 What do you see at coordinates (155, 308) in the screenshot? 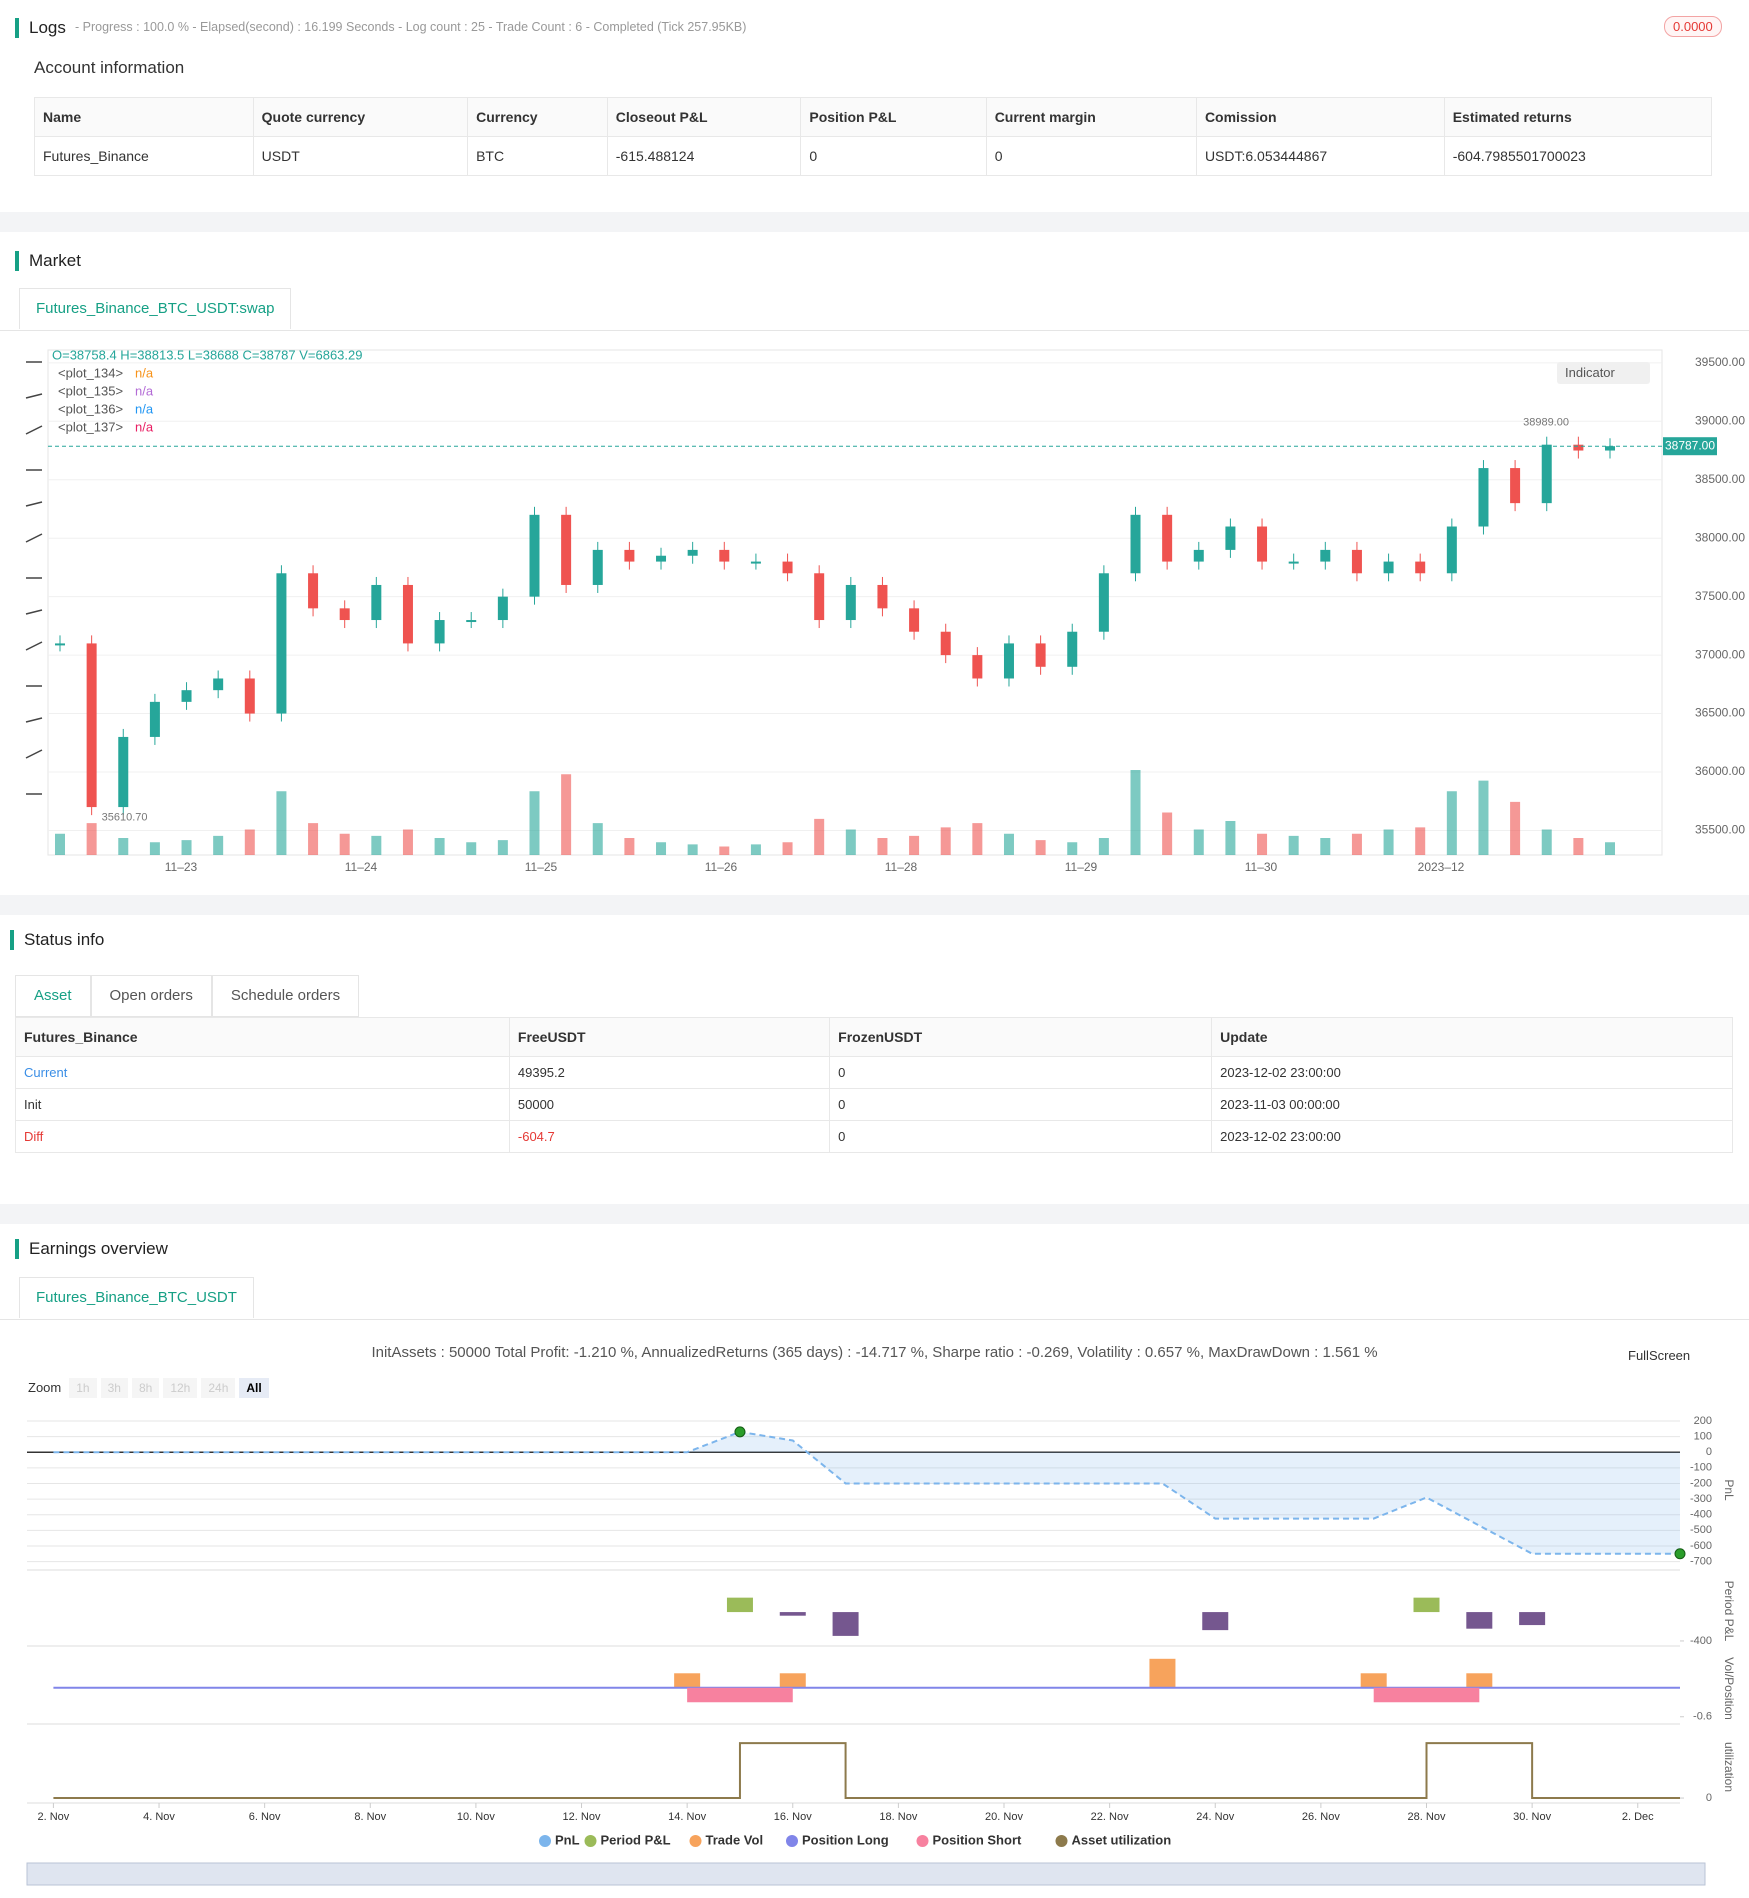
I see `market-tab: Futures_Binance_BTC_USDT:swap` at bounding box center [155, 308].